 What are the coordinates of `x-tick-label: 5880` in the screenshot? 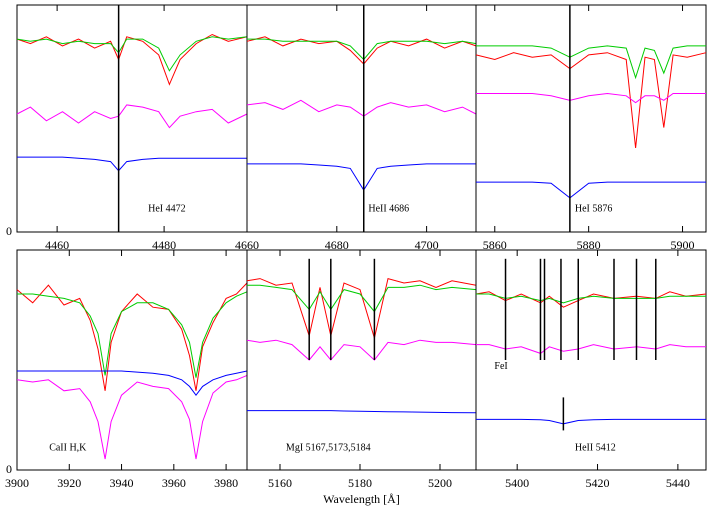 It's located at (589, 245).